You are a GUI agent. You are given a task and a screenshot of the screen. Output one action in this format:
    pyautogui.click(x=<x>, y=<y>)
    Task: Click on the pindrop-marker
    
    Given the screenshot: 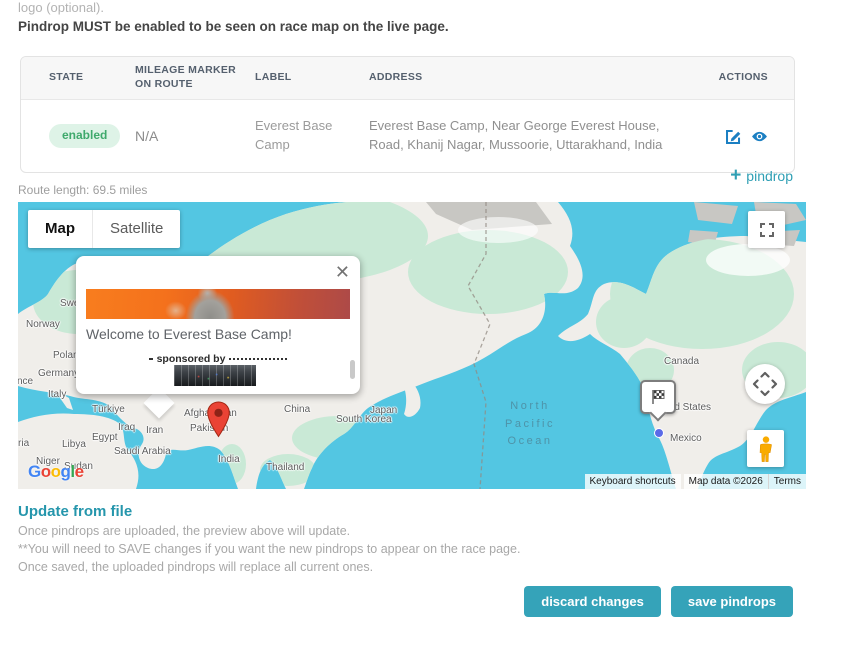 What is the action you would take?
    pyautogui.click(x=218, y=422)
    